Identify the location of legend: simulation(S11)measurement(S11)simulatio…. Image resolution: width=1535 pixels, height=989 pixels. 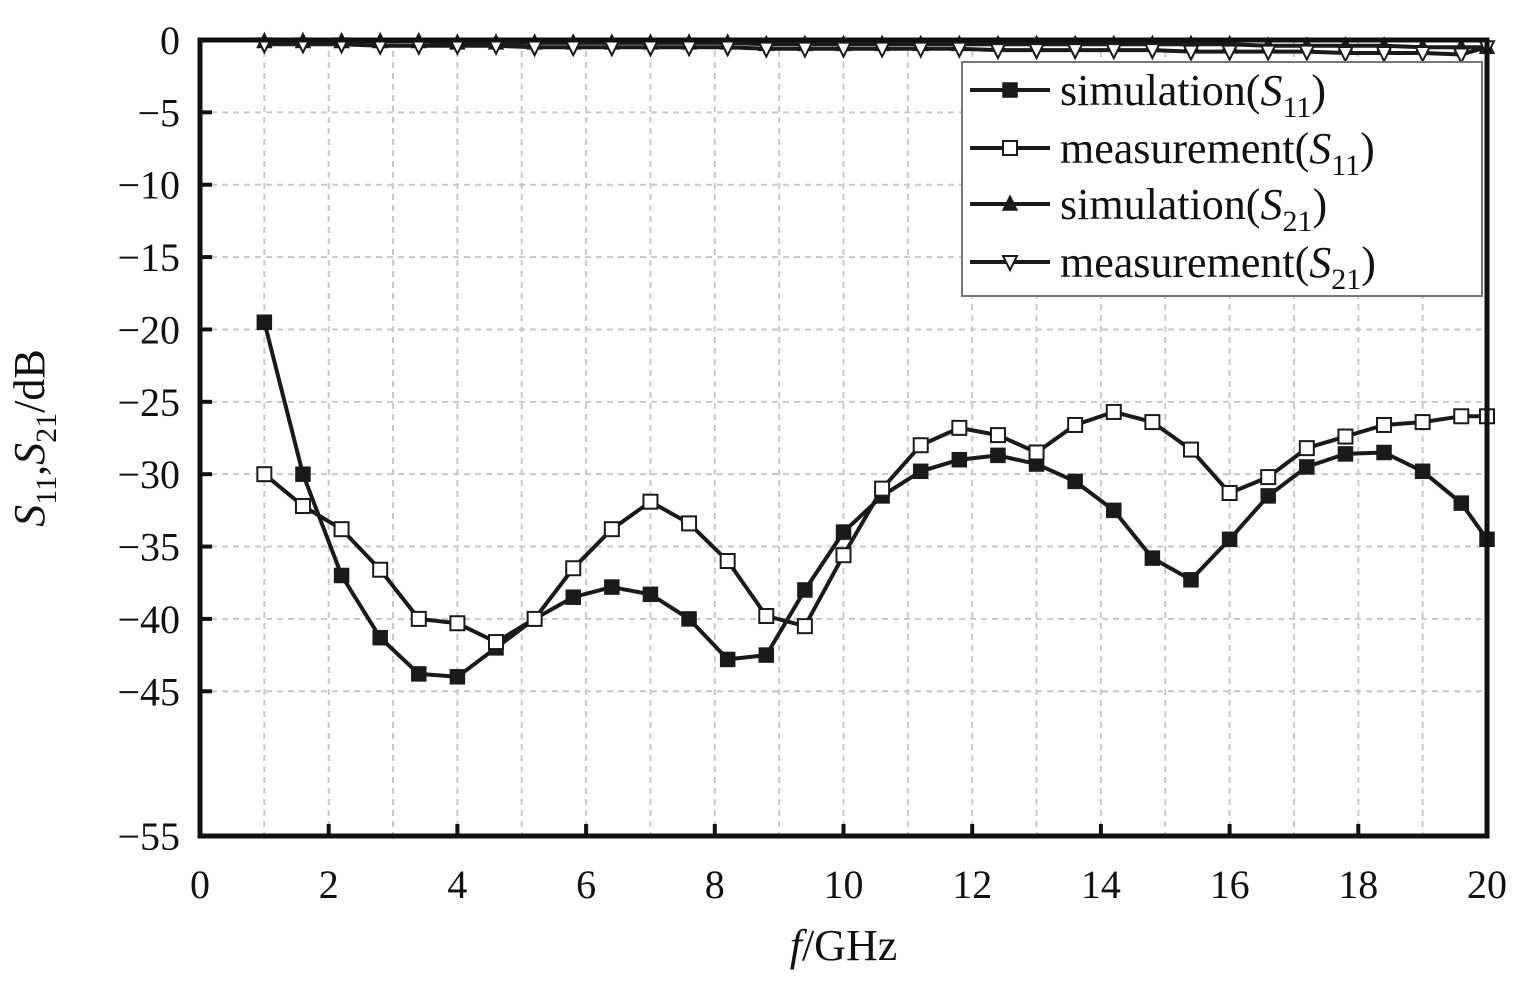
(1222, 179).